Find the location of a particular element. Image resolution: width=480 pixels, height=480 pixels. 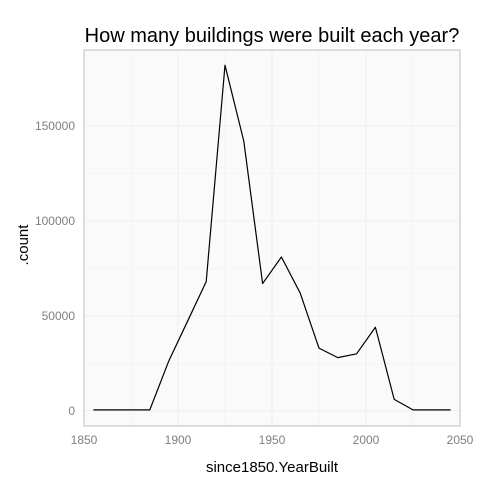

y-axis-ticks: 0 50000 100000 150000 is located at coordinates (55, 268).